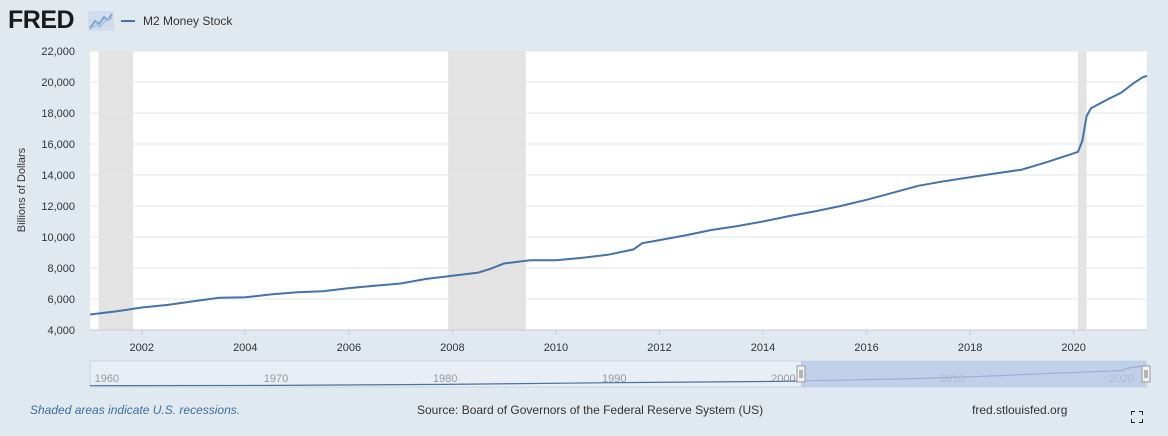  Describe the element at coordinates (659, 348) in the screenshot. I see `x-tick-label: 2012` at that location.